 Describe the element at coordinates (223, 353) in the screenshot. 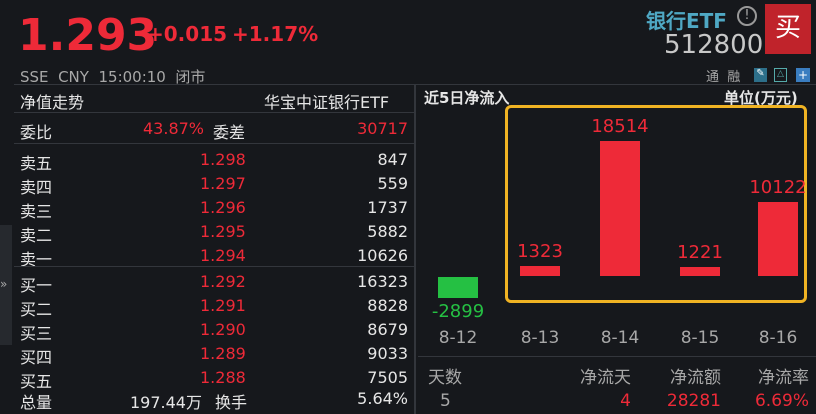

I see `level-price: 1.289` at that location.